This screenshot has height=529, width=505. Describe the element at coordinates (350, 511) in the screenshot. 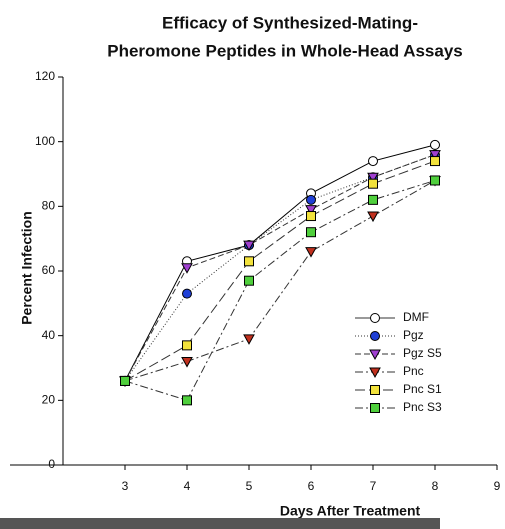

I see `x-axis-label: Days After Treatment` at that location.